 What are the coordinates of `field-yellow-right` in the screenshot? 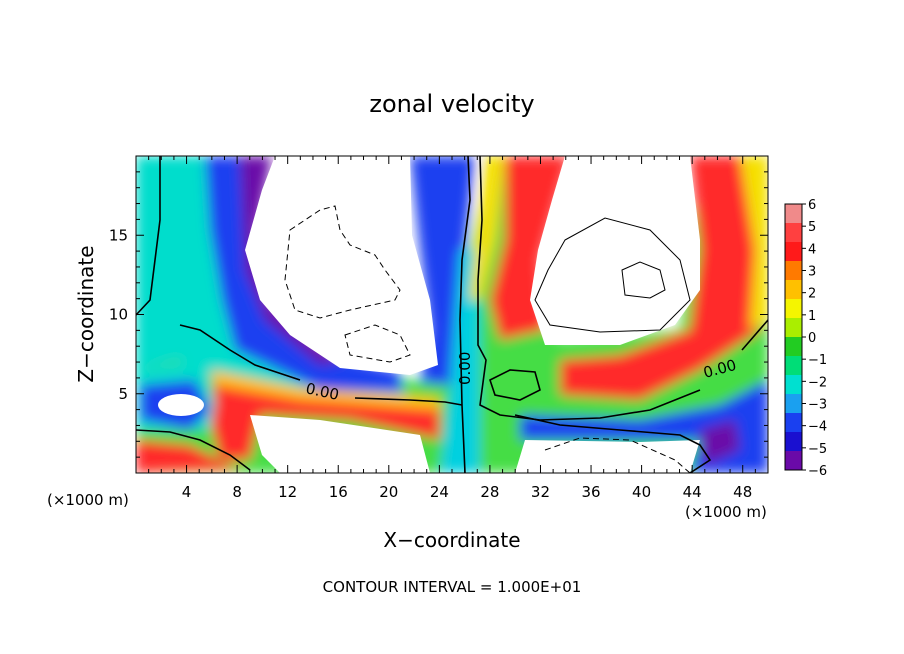 It's located at (754, 243).